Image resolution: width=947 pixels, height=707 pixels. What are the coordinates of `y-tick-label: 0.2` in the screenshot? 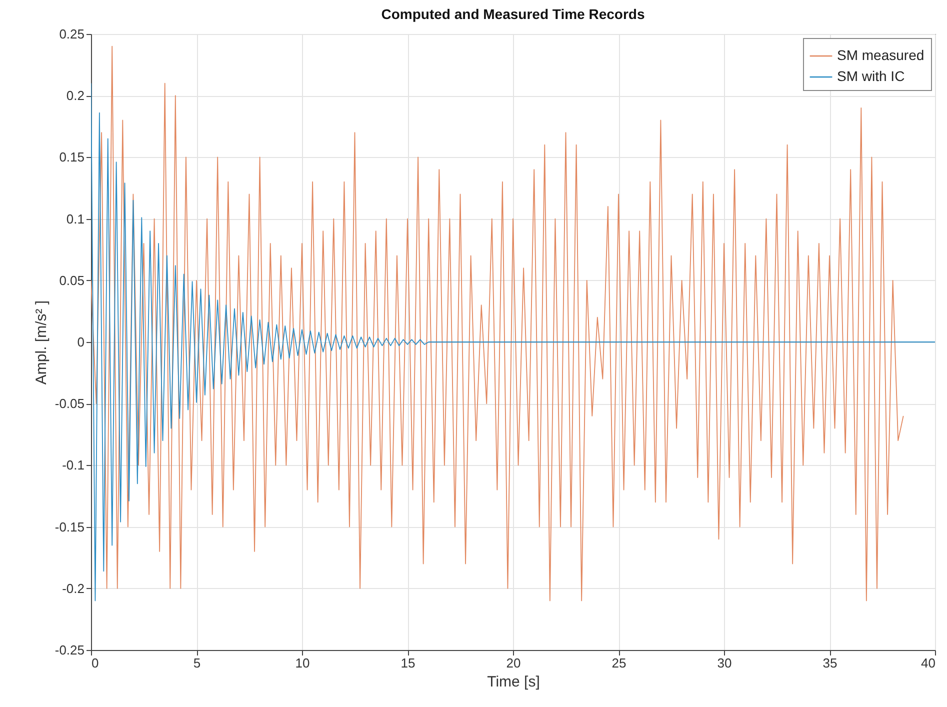 It's located at (75, 96).